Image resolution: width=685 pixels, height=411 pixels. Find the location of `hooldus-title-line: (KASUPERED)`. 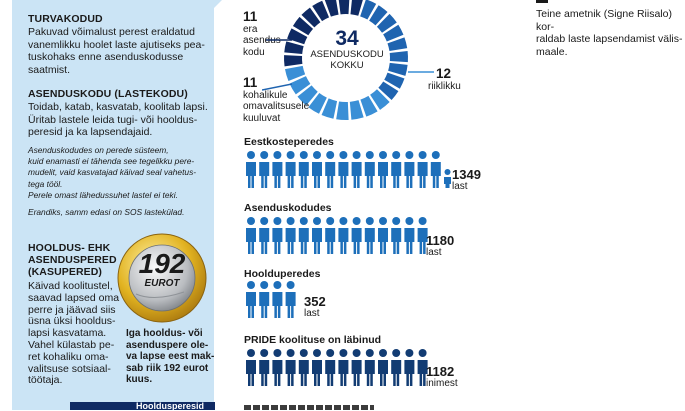

hooldus-title-line: (KASUPERED) is located at coordinates (65, 272).